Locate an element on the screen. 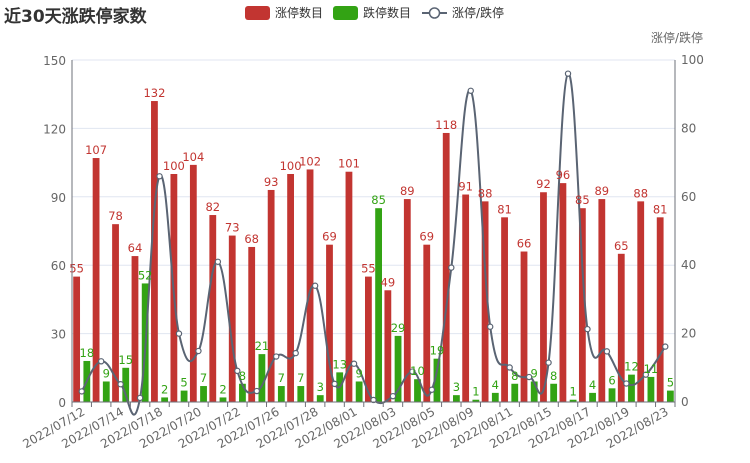 Image resolution: width=750 pixels, height=463 pixels. bar-down-label: 4 is located at coordinates (592, 385).